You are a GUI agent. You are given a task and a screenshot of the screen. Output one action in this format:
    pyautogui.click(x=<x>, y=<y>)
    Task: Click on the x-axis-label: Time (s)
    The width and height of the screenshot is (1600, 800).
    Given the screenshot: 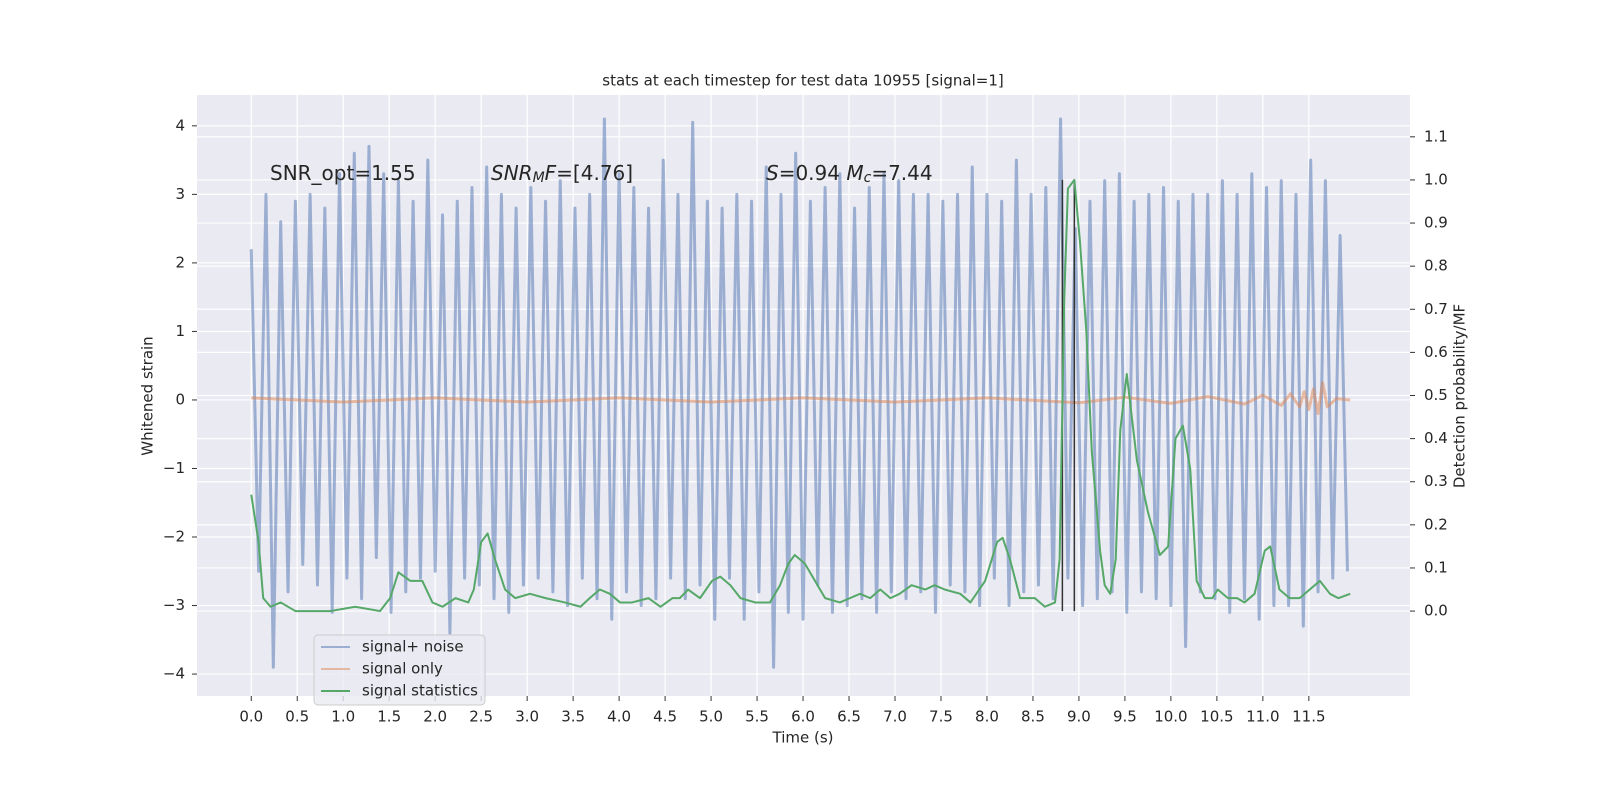 What is the action you would take?
    pyautogui.click(x=803, y=738)
    